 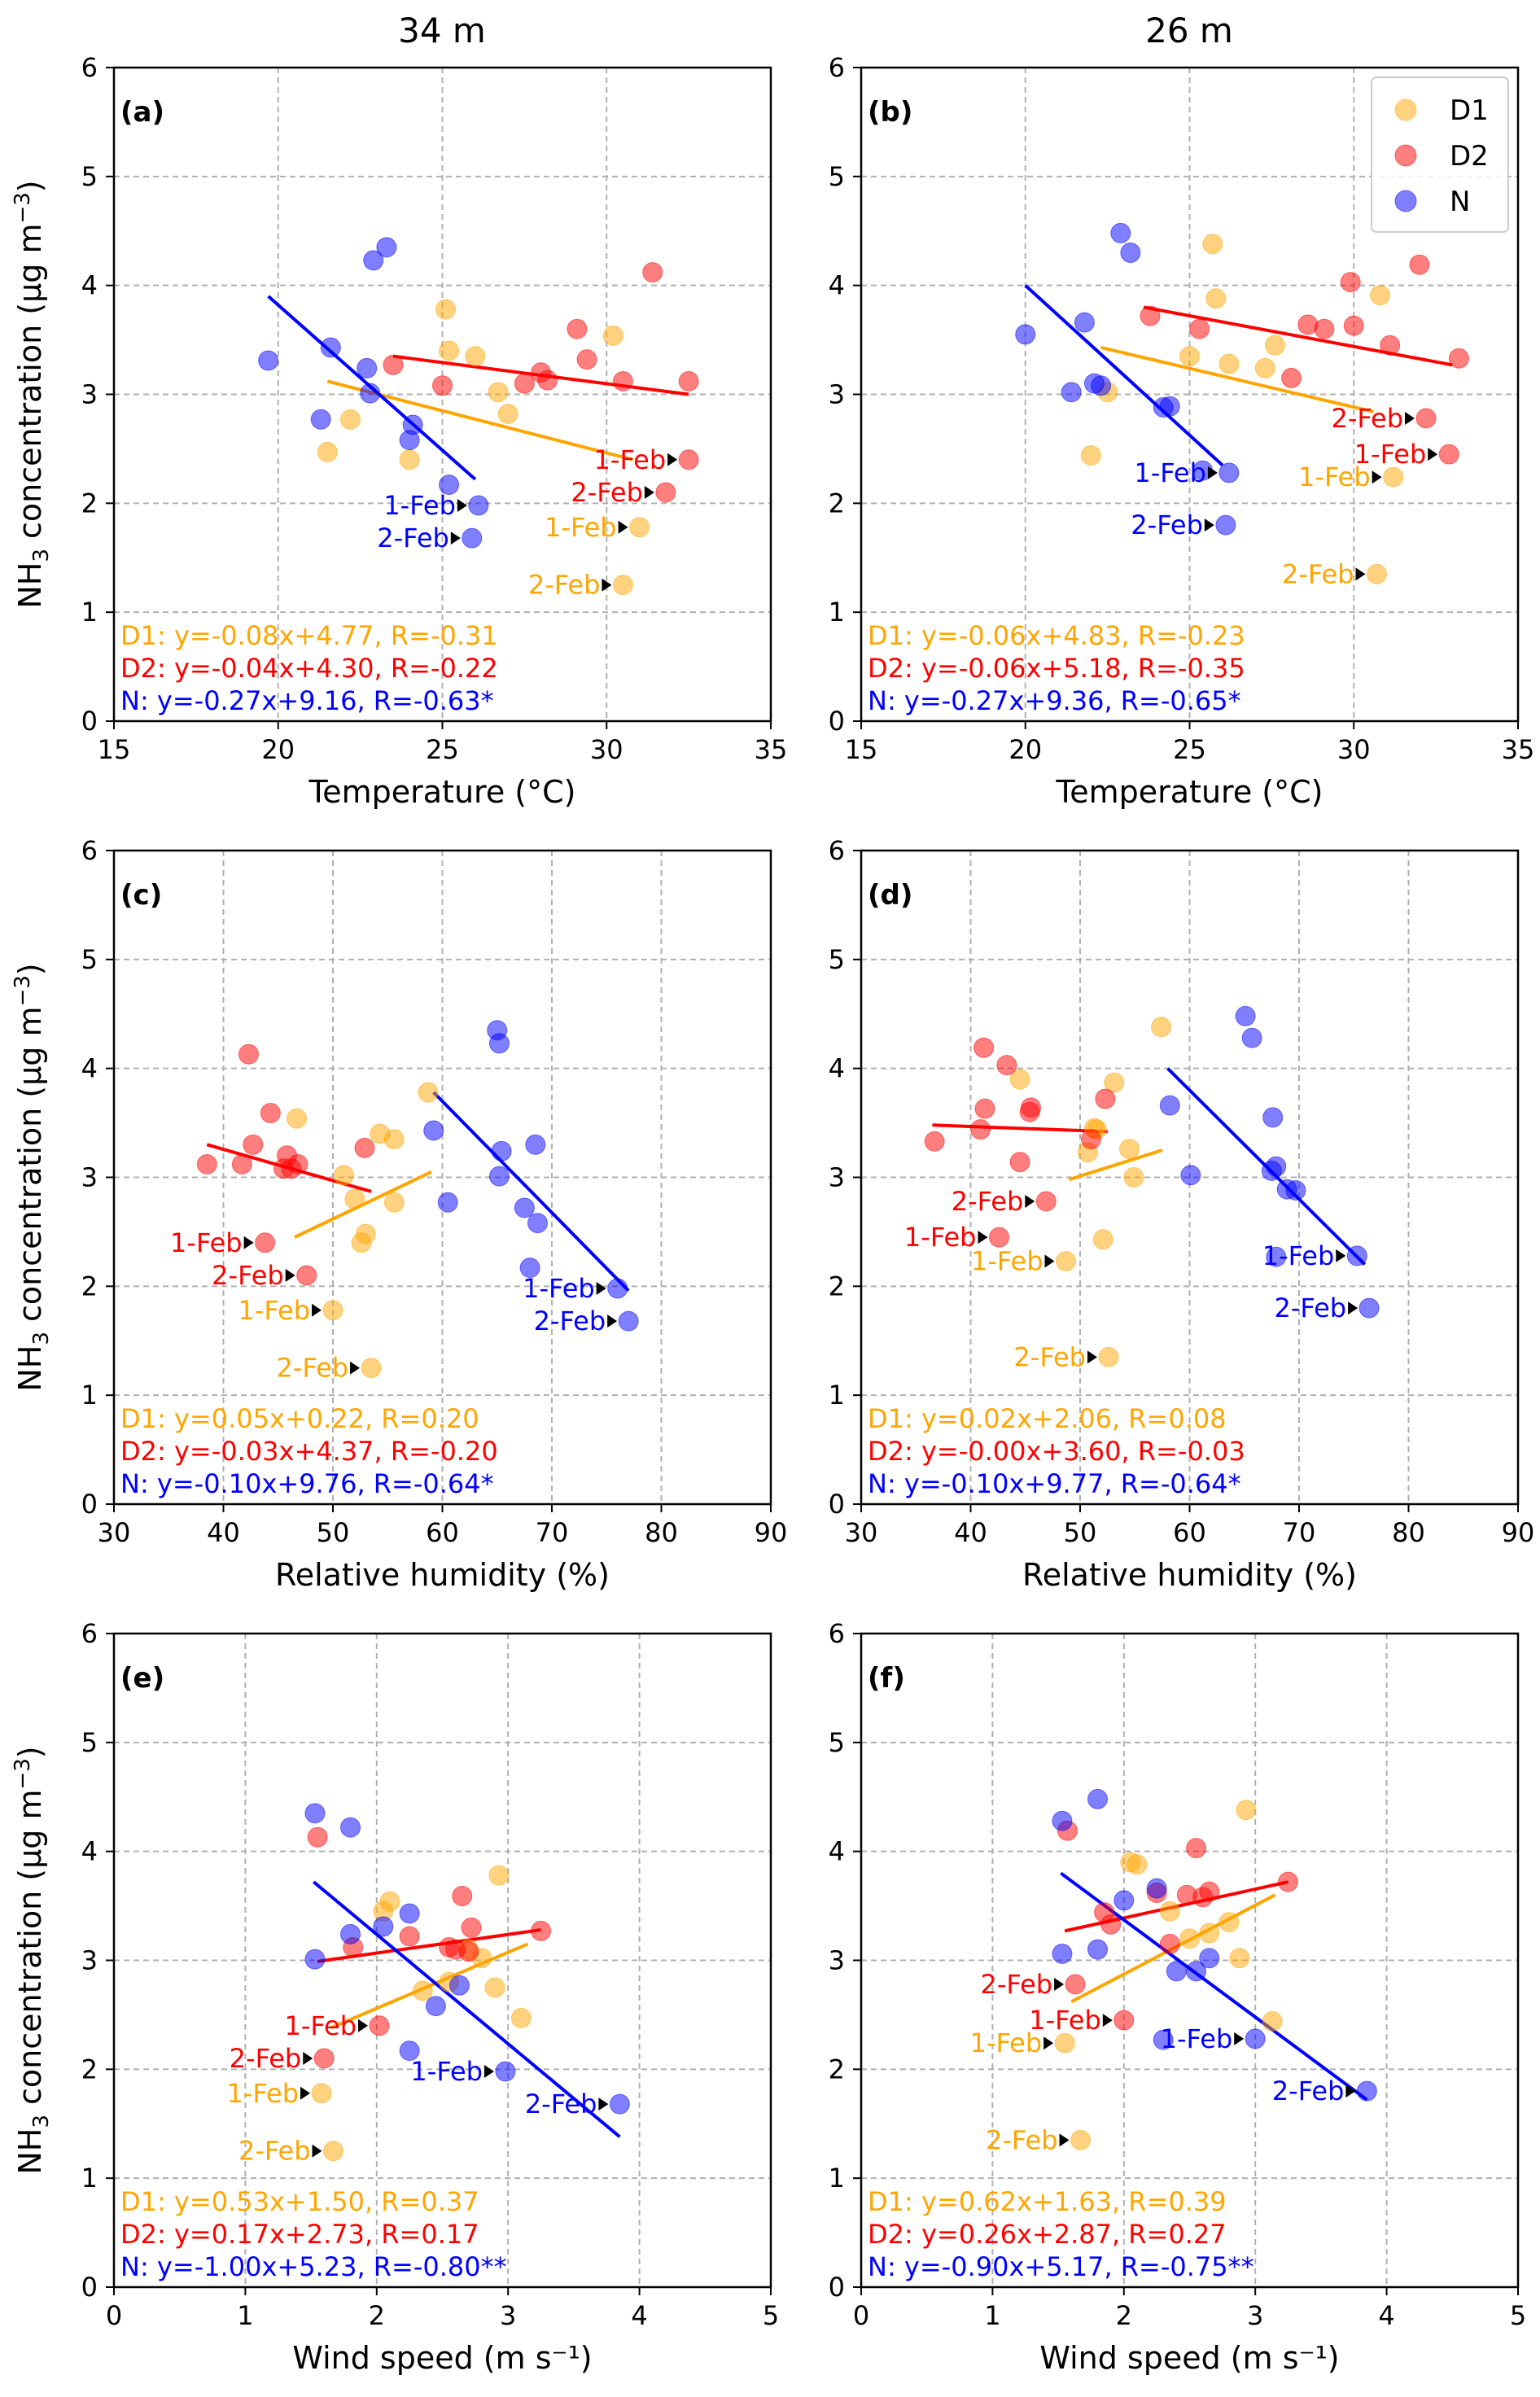 What do you see at coordinates (278, 749) in the screenshot?
I see `x-tick-label: 20` at bounding box center [278, 749].